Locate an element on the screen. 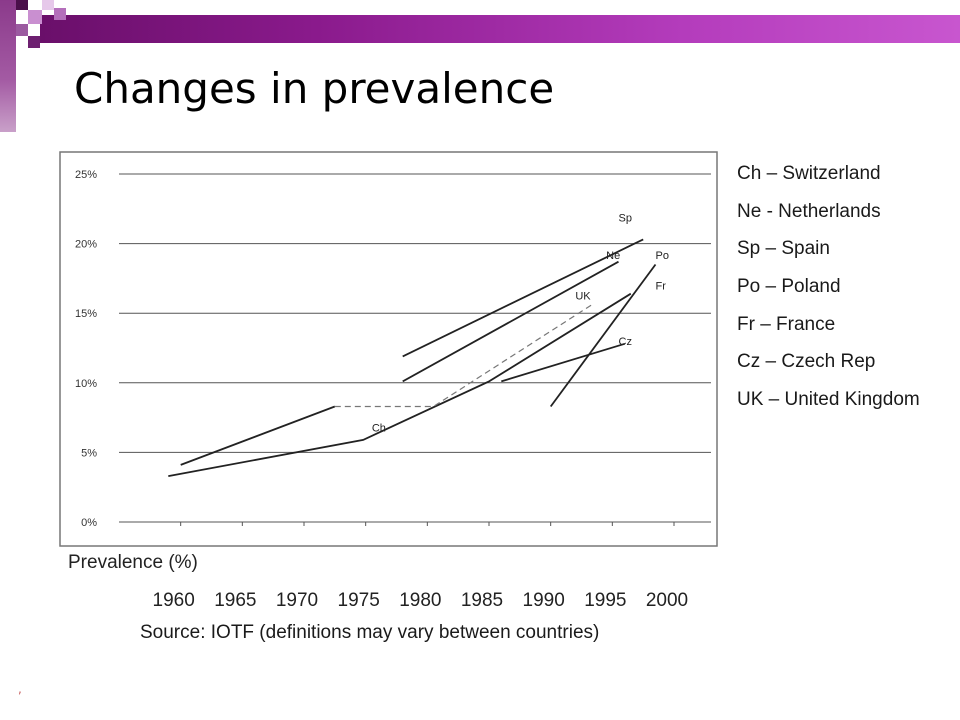  decorative-vertical-bar is located at coordinates (8, 66).